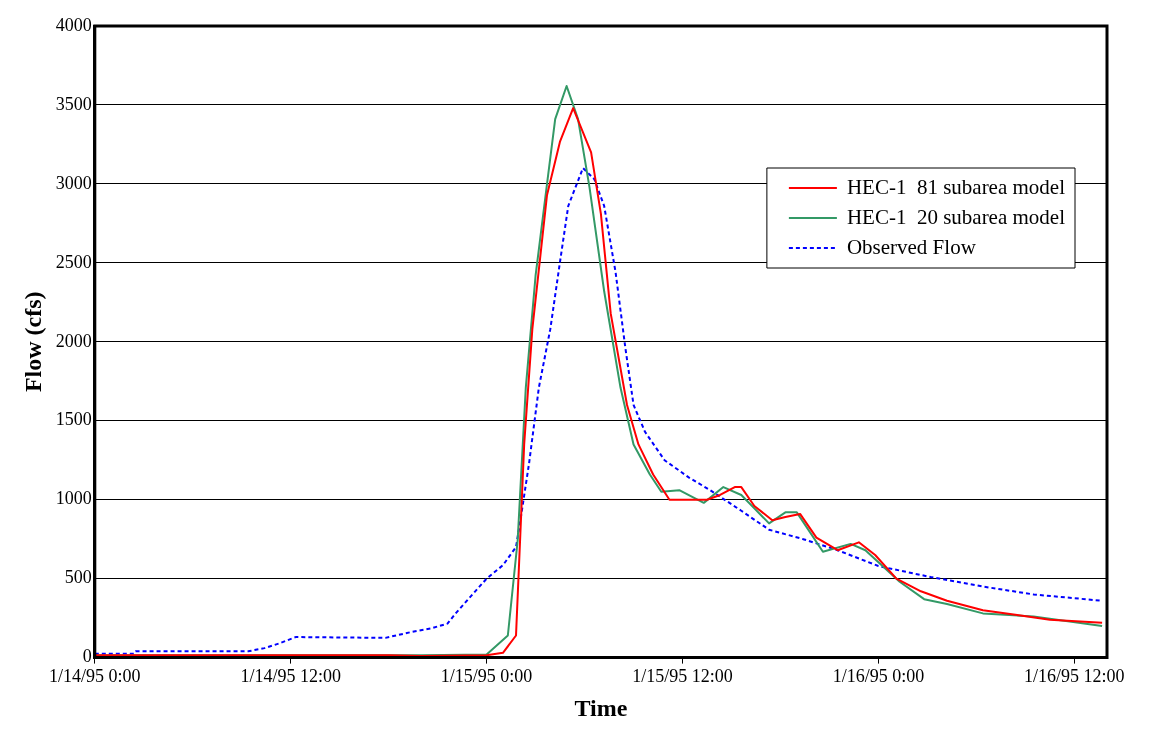 This screenshot has height=748, width=1173. Describe the element at coordinates (73, 498) in the screenshot. I see `y-tick-label: 1000` at that location.